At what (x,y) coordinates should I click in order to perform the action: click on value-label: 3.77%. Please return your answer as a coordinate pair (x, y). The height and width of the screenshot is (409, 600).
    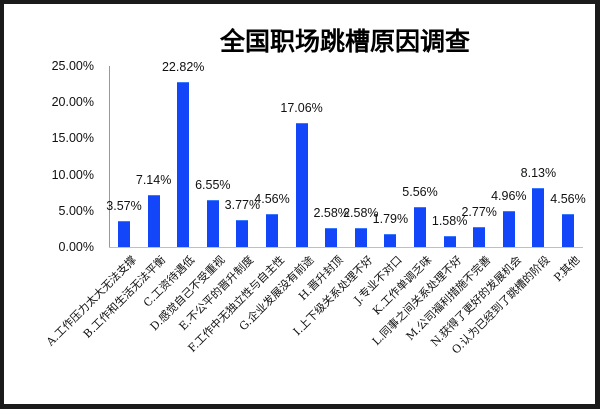
    Looking at the image, I should click on (242, 204).